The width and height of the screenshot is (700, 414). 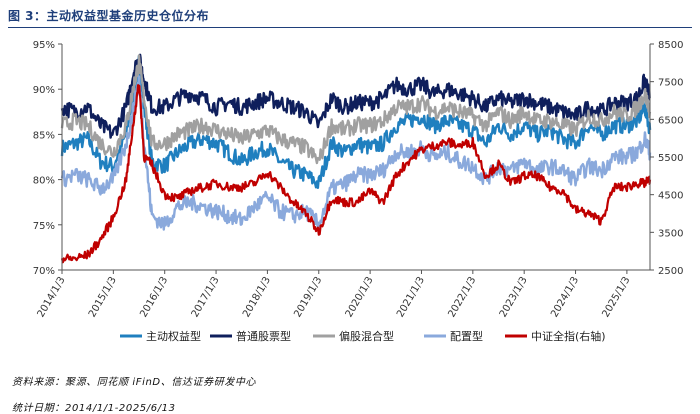 What do you see at coordinates (514, 297) in the screenshot?
I see `x-tick-label: 2023/1/3` at bounding box center [514, 297].